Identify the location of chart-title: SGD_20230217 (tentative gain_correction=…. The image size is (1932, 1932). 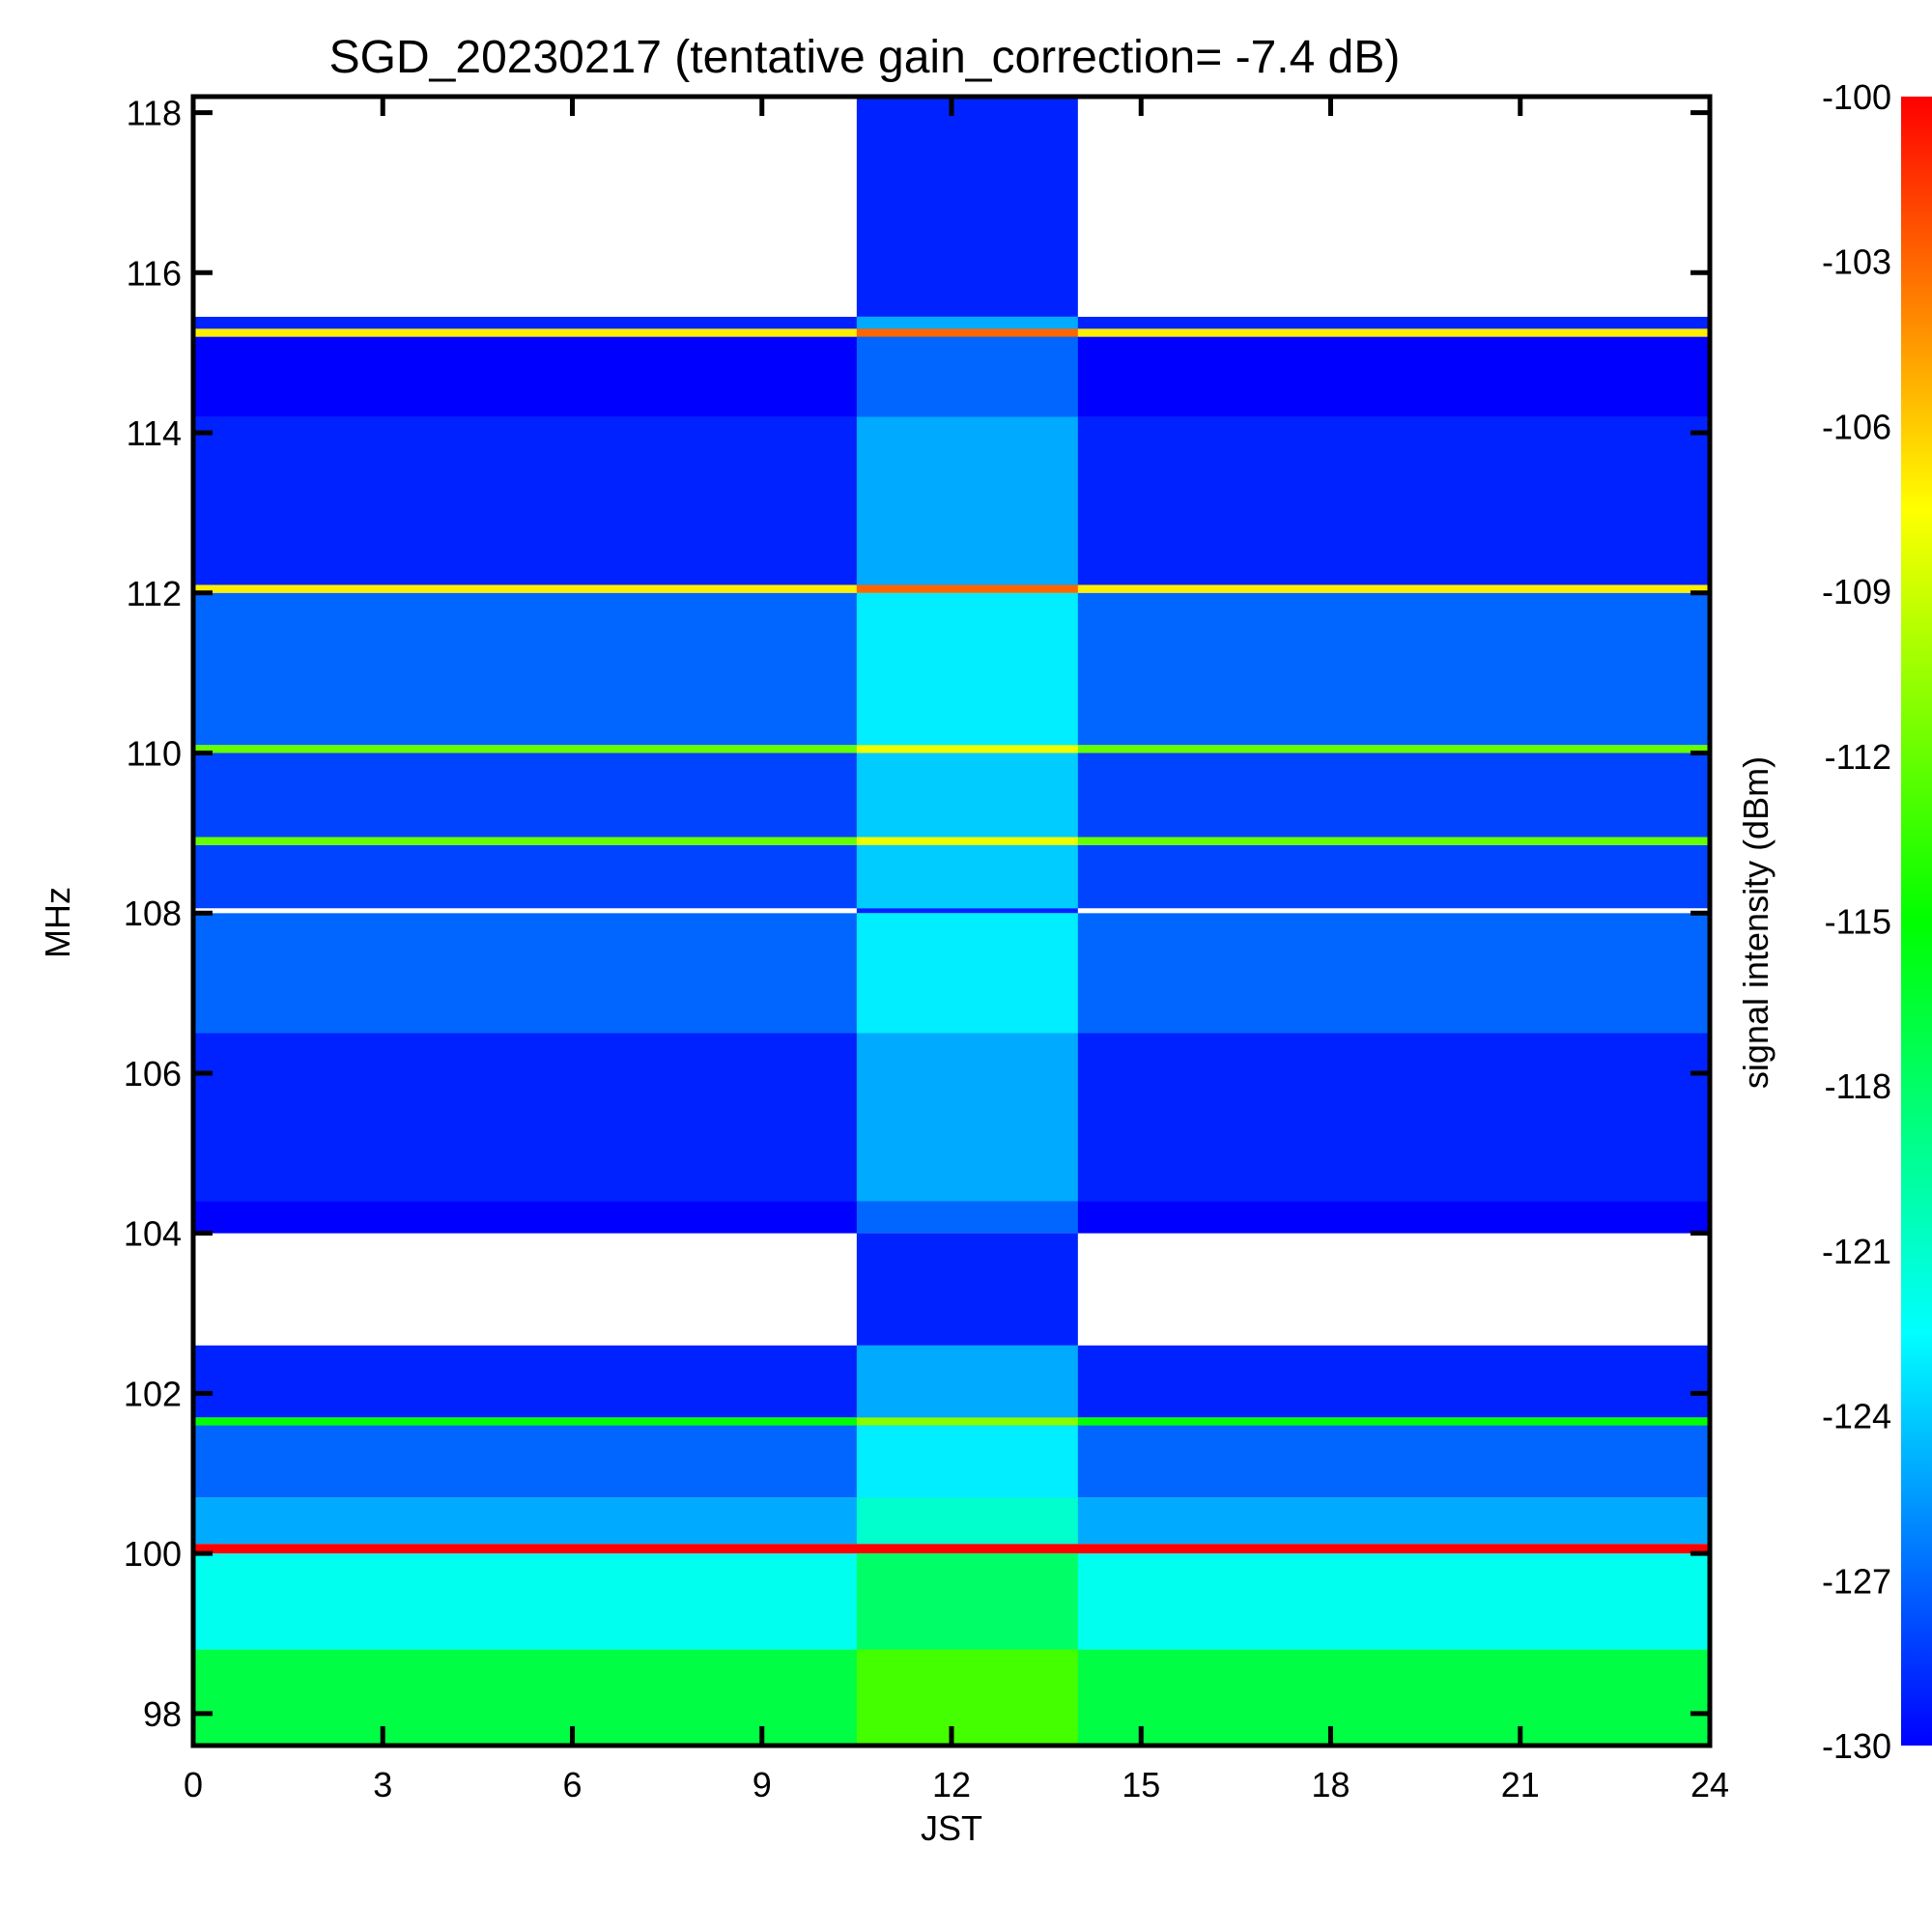
(865, 57).